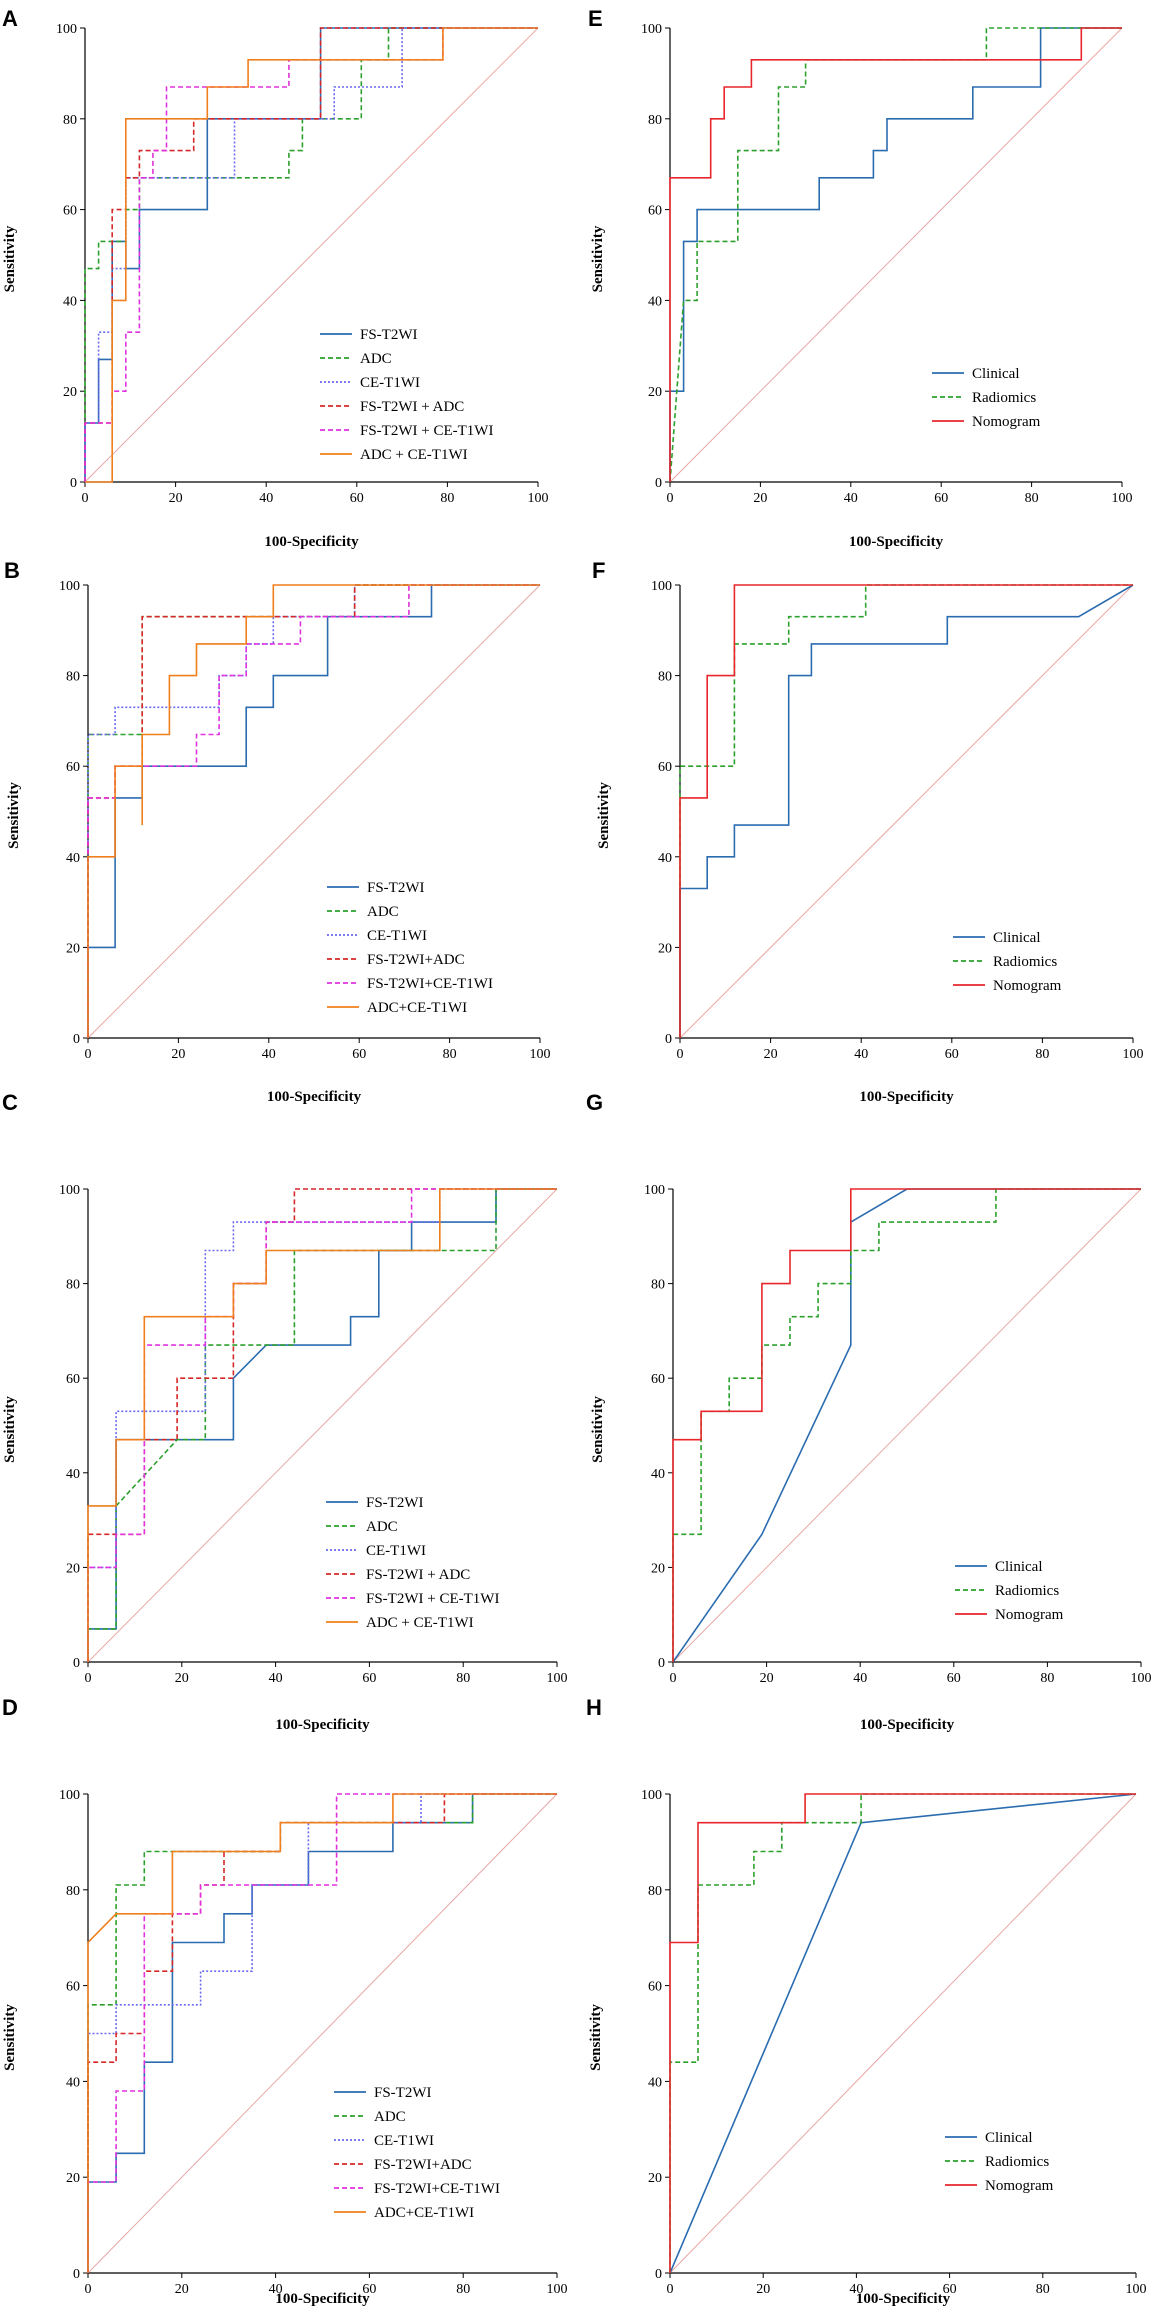  What do you see at coordinates (12, 570) in the screenshot?
I see `panel-letter: B` at bounding box center [12, 570].